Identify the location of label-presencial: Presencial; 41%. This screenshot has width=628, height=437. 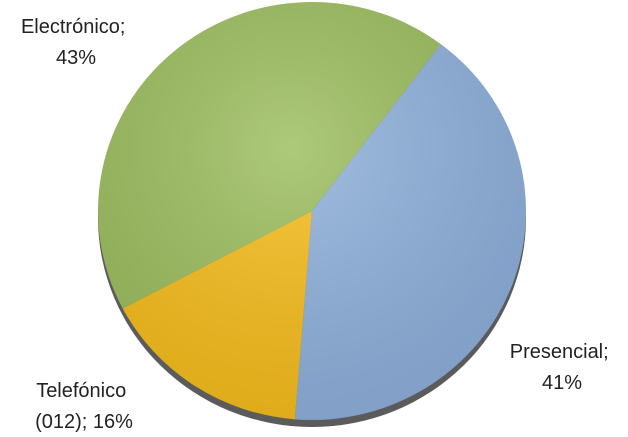
(562, 367).